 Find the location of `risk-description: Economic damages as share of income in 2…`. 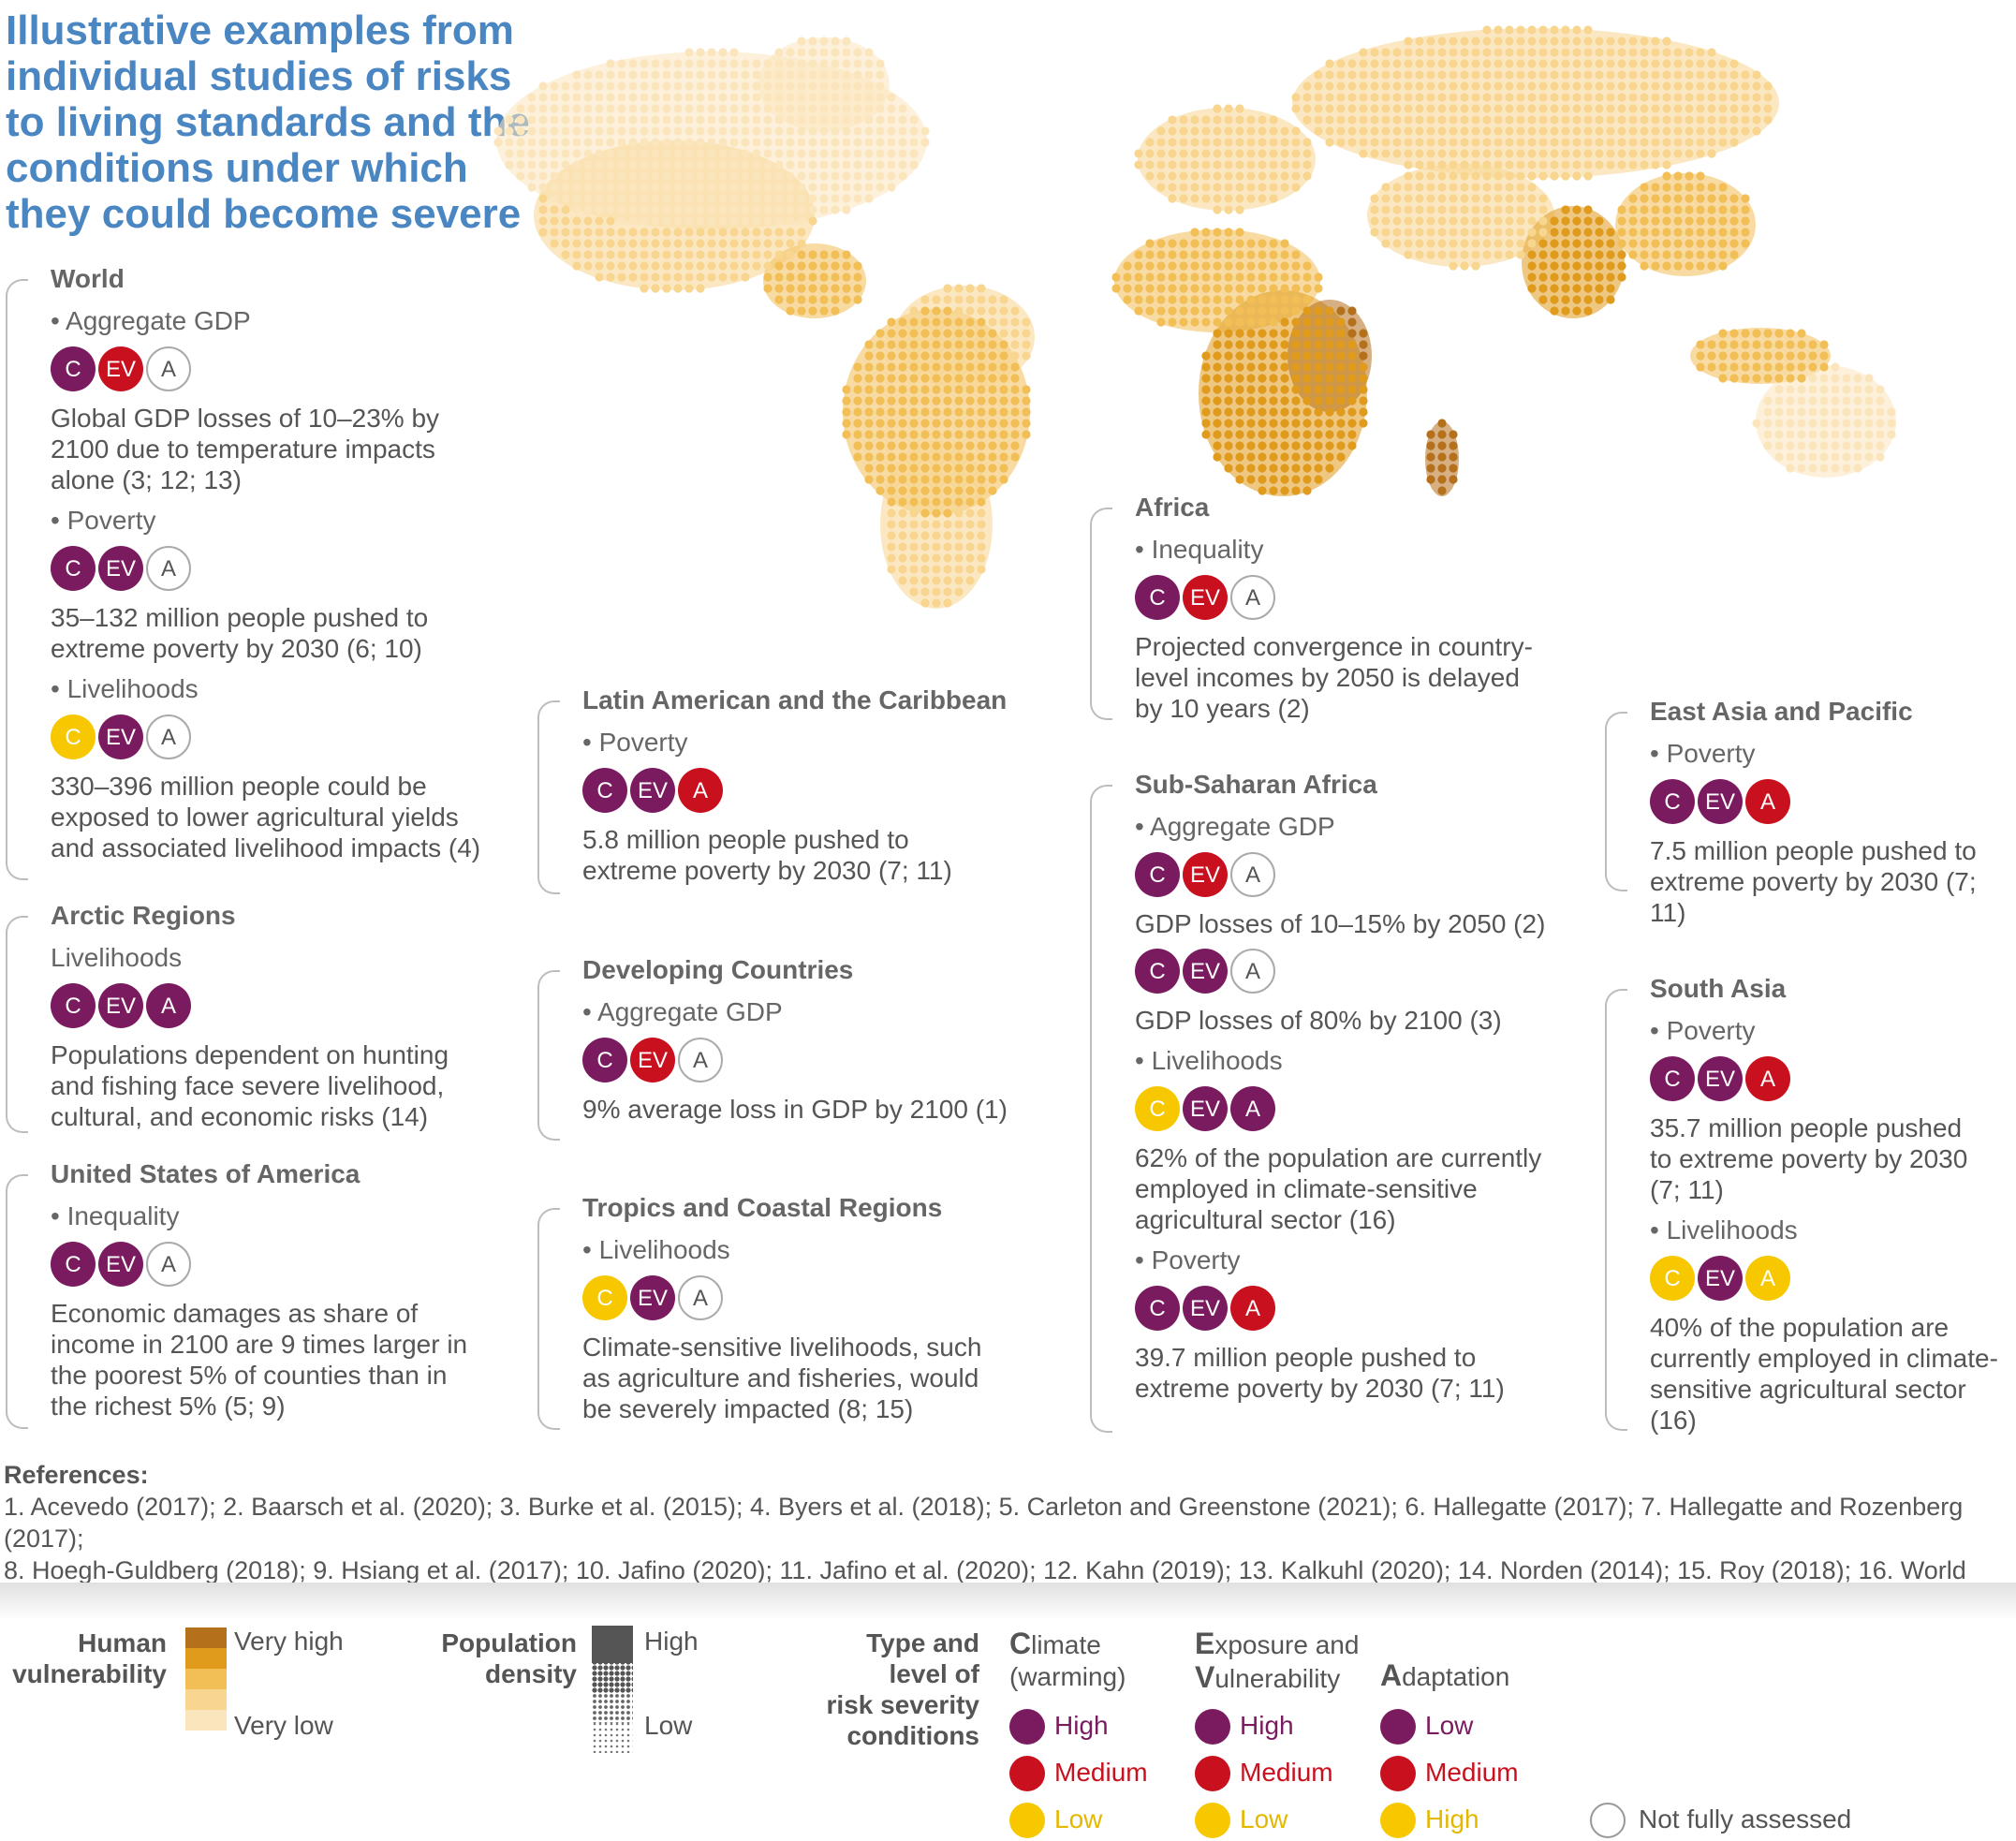

risk-description: Economic damages as share of income in 2… is located at coordinates (259, 1360).